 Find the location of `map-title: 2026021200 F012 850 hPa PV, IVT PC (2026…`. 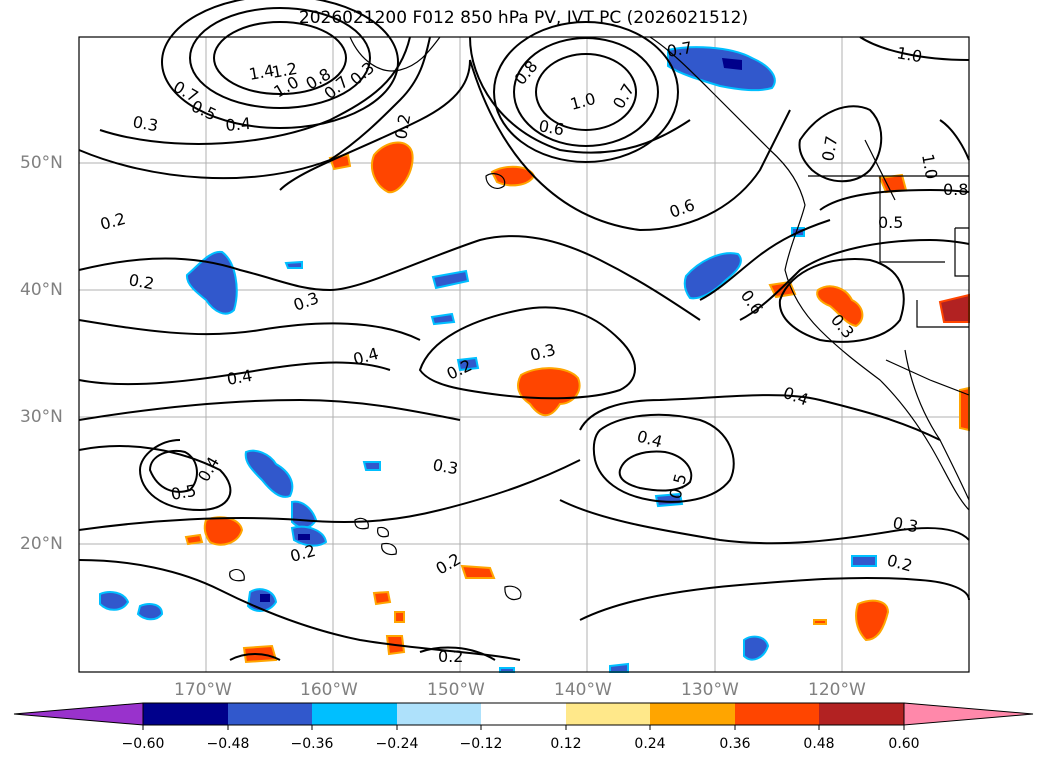

map-title: 2026021200 F012 850 hPa PV, IVT PC (2026… is located at coordinates (523, 18).